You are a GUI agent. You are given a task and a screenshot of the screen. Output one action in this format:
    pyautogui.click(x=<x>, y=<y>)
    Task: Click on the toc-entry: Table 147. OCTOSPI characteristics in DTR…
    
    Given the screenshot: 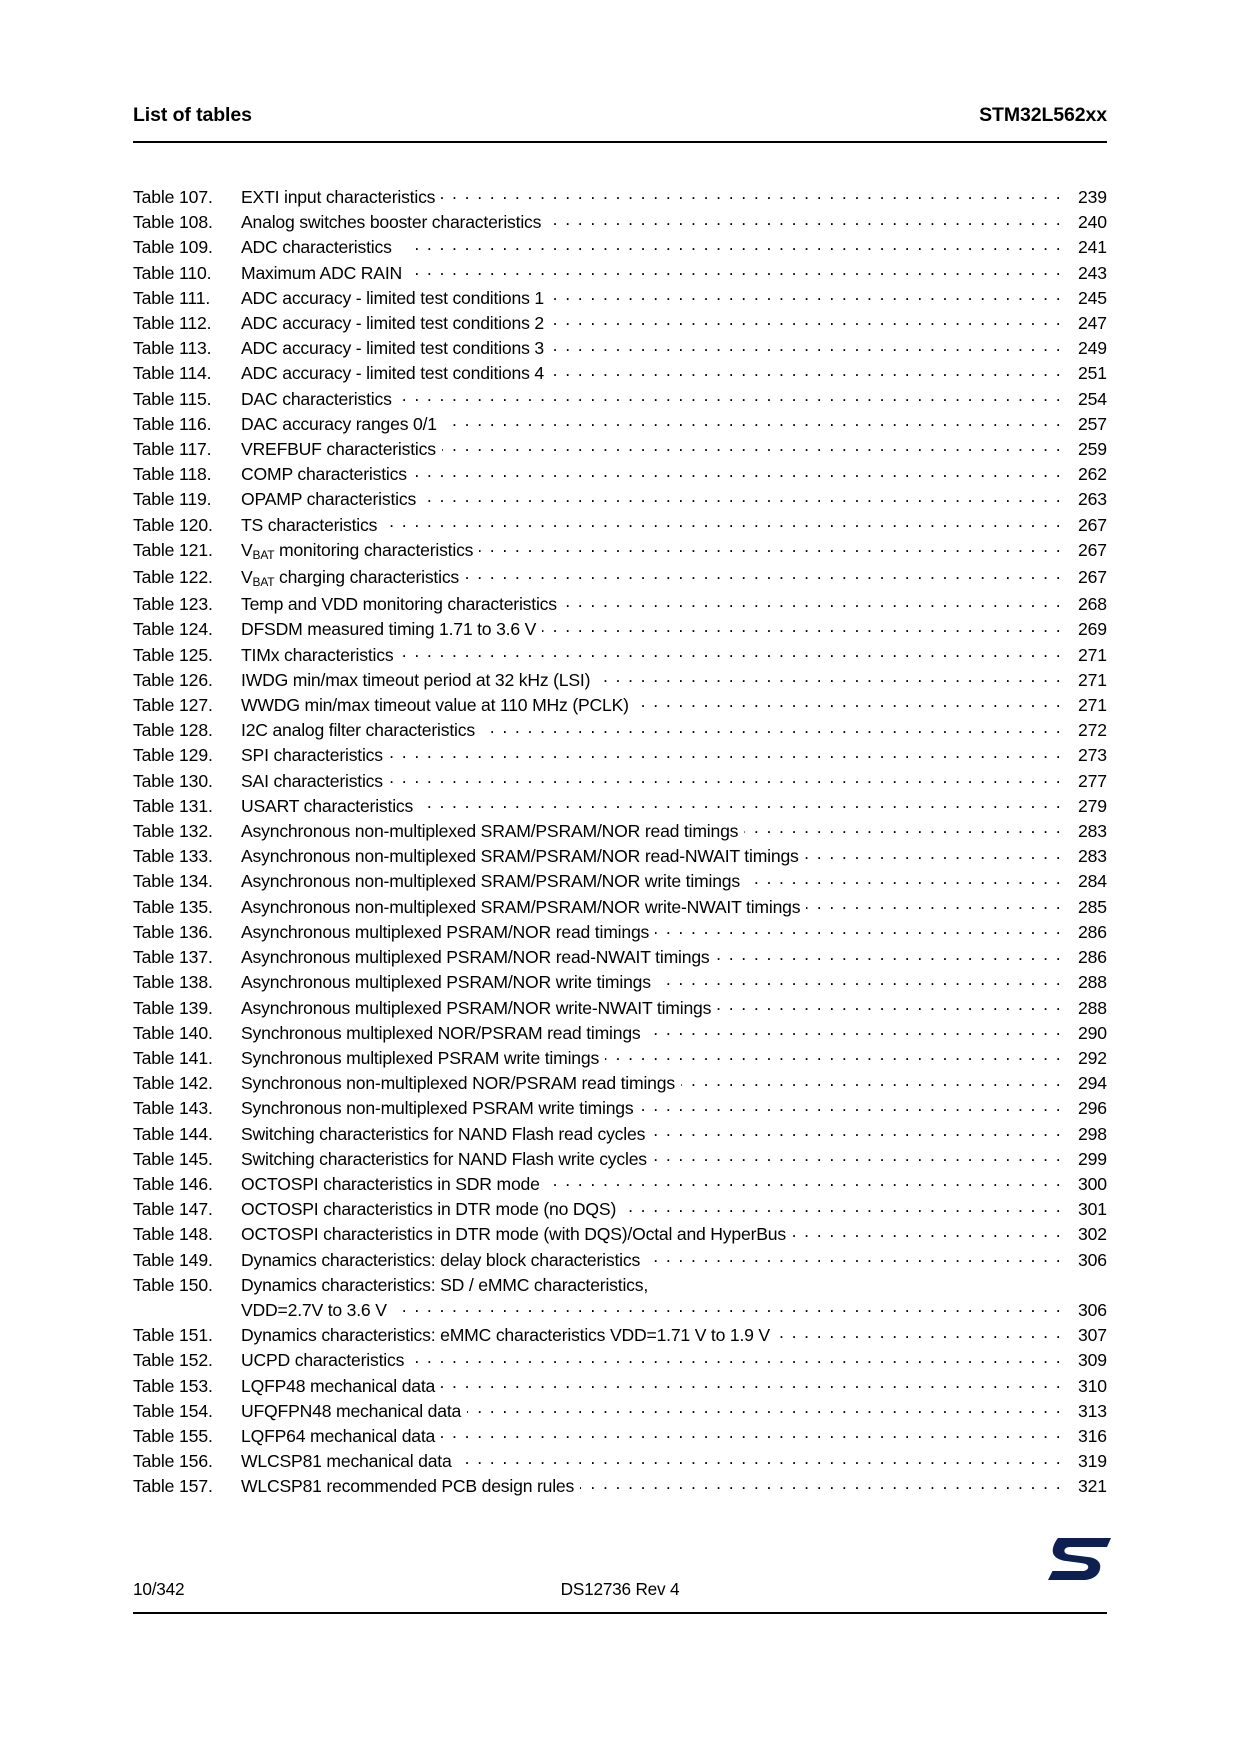 What is the action you would take?
    pyautogui.click(x=620, y=1209)
    